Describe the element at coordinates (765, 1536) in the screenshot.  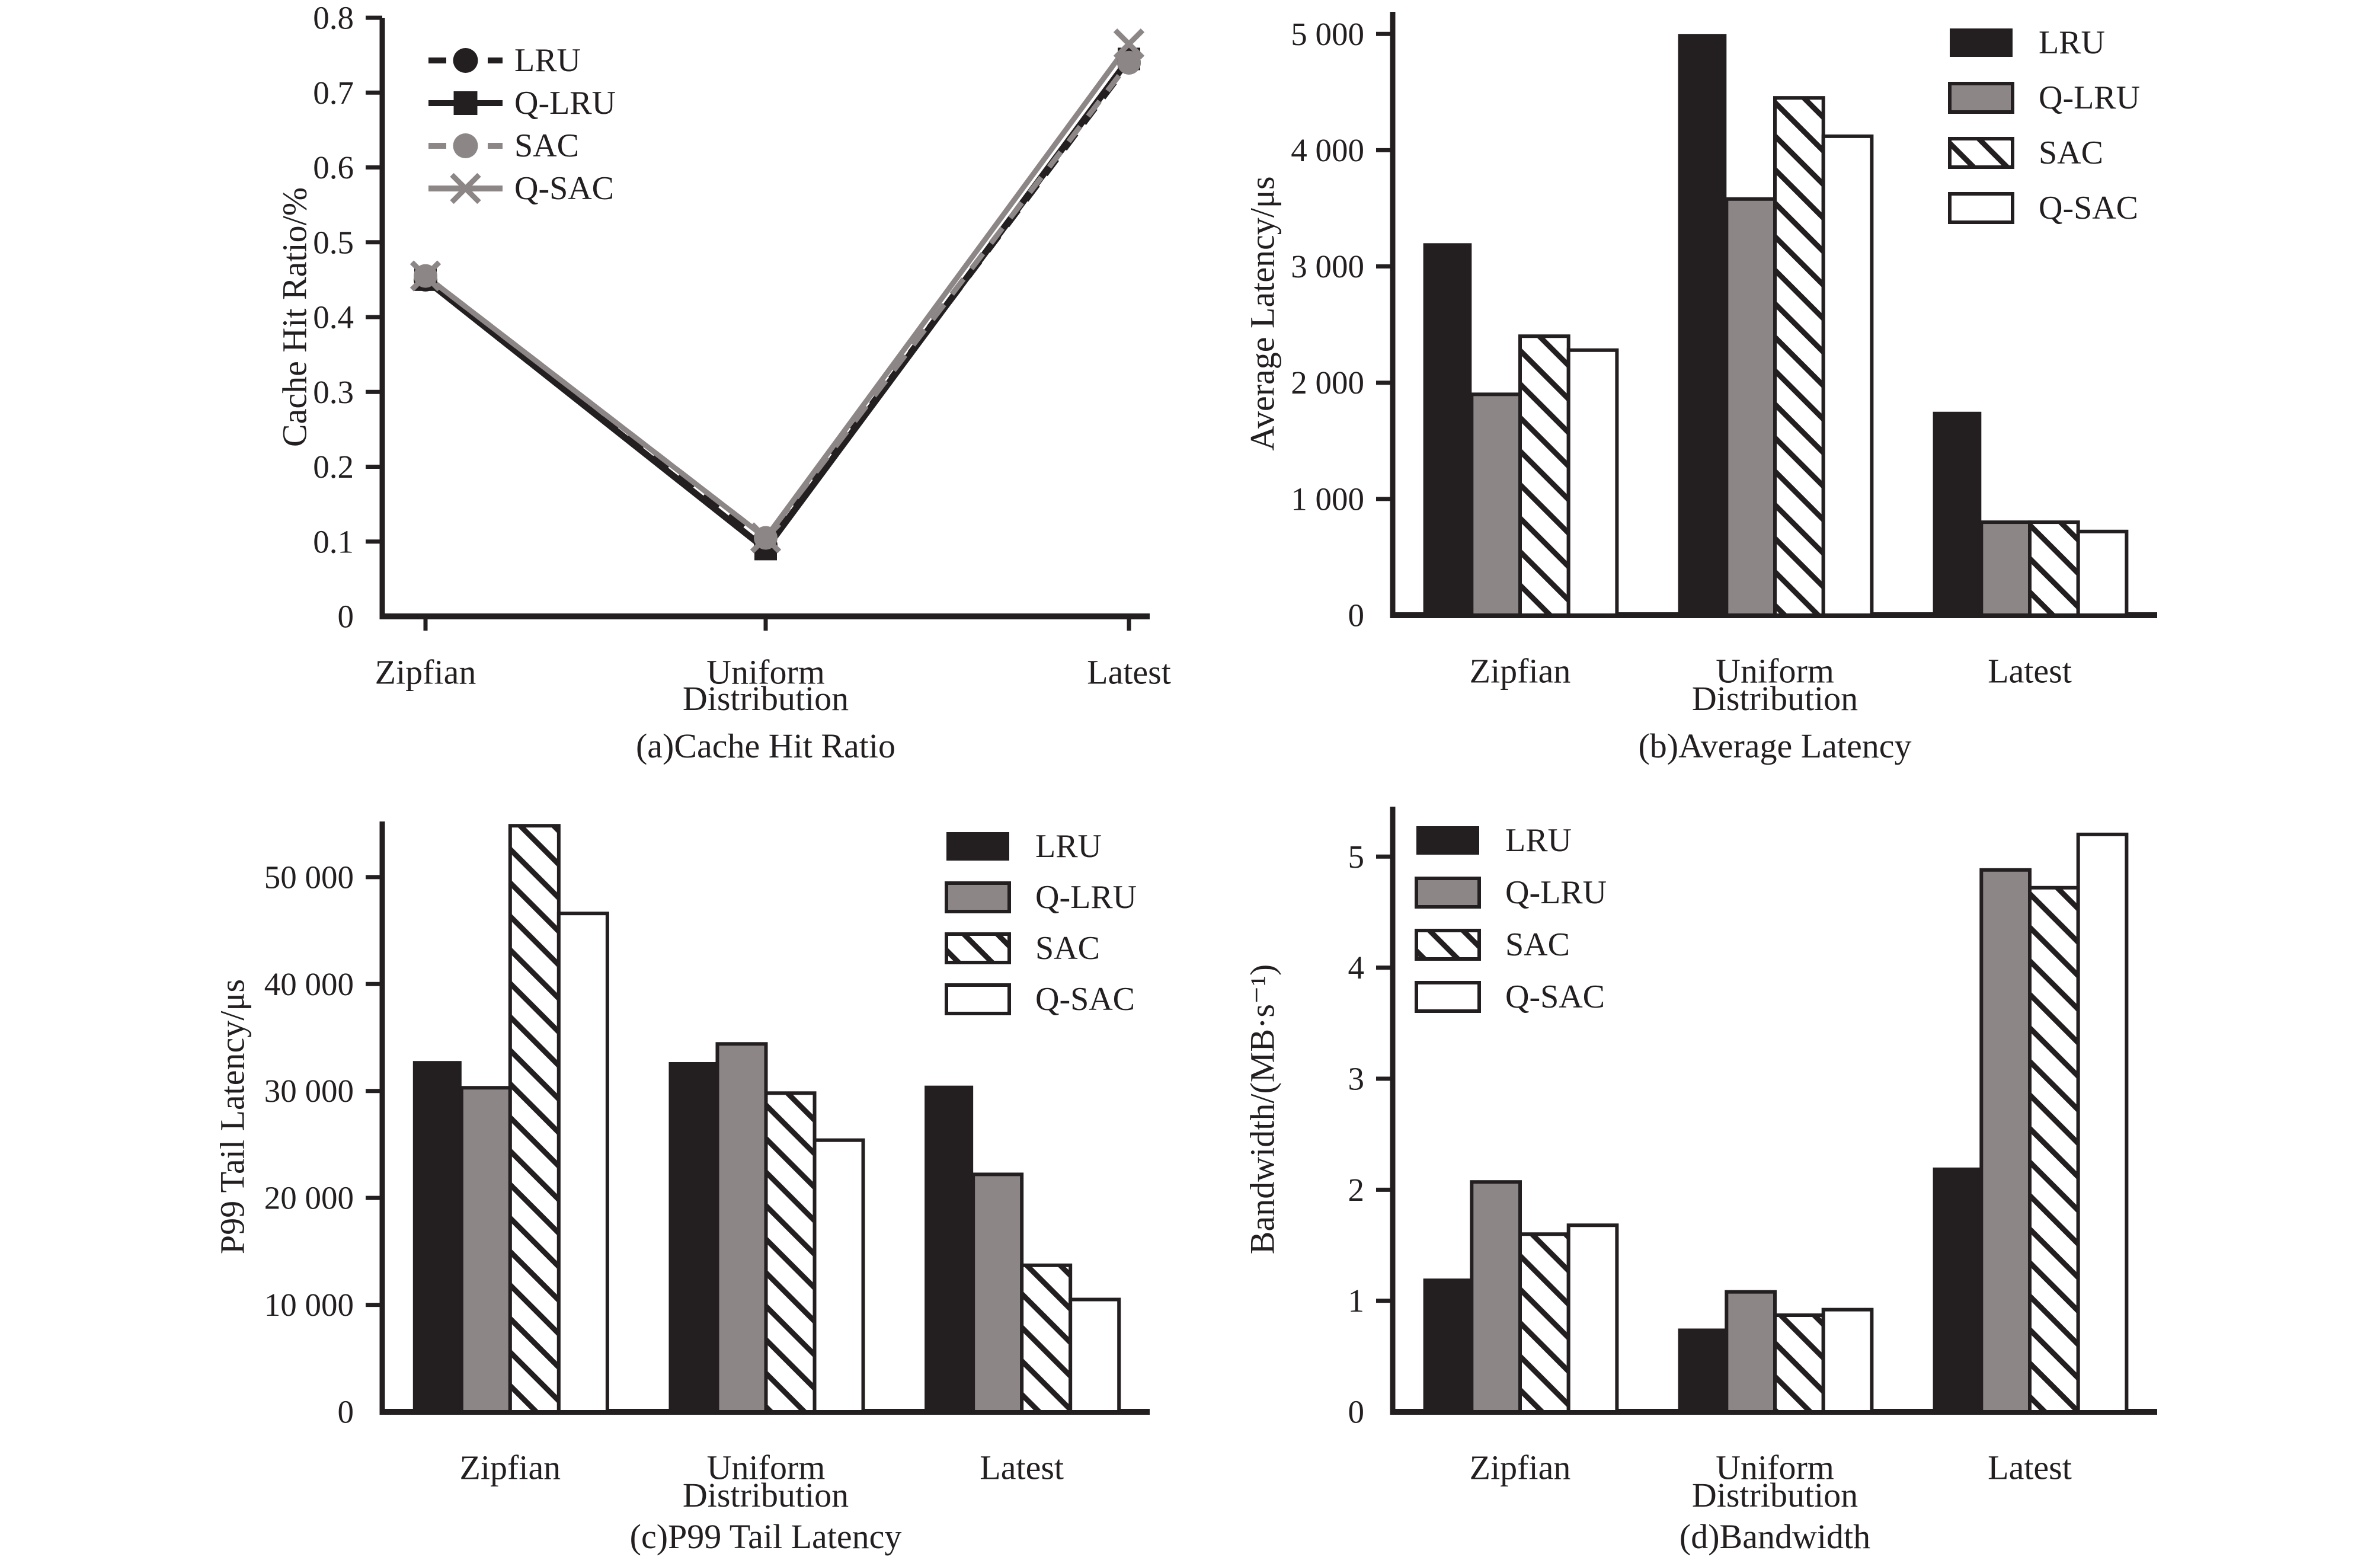
I see `caption-panel-c: (c)P99 Tail Latency` at that location.